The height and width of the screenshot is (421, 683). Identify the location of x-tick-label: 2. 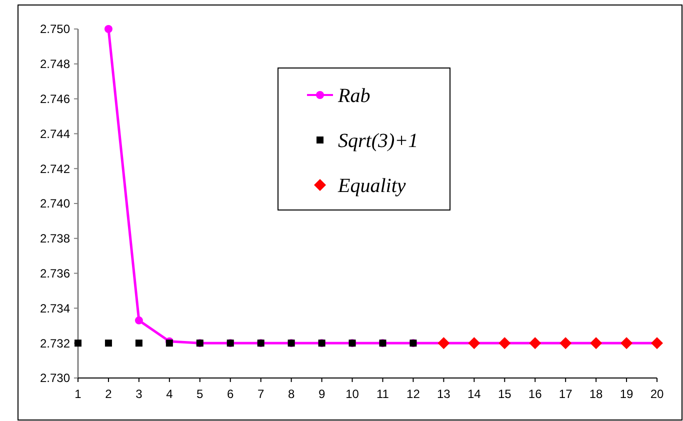
(108, 394).